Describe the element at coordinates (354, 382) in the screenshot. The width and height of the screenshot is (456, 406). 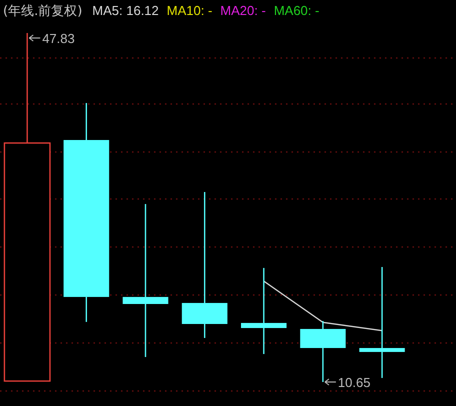
I see `annotation: 10.65` at that location.